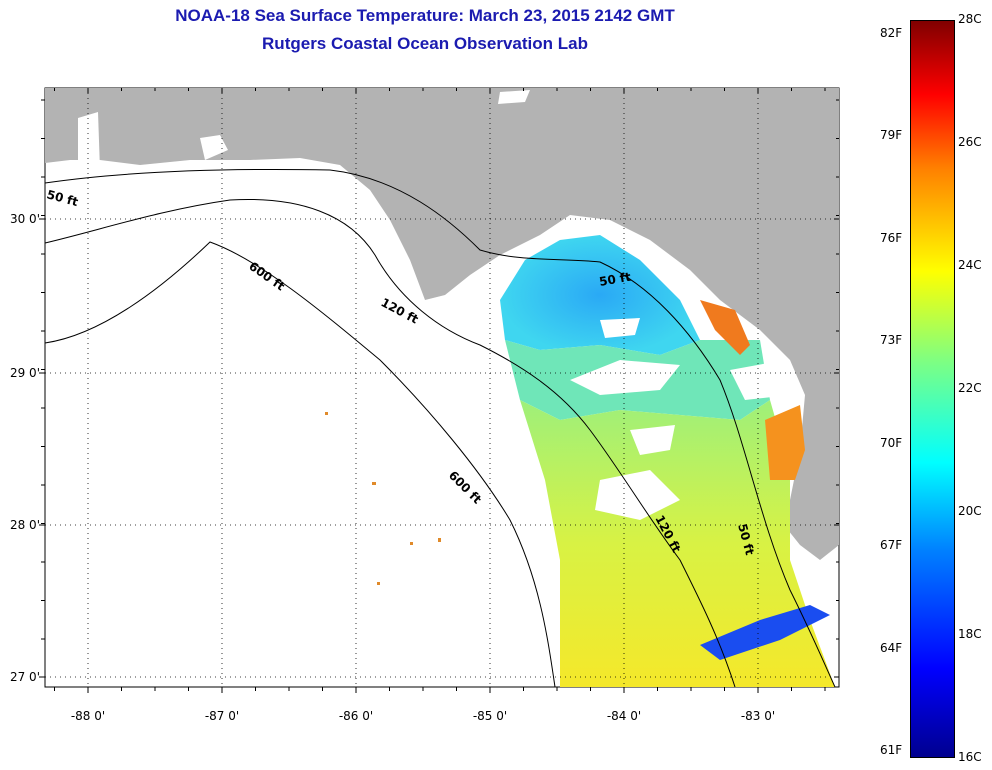  I want to click on colorbar-fahrenheit-label: 70F, so click(891, 442).